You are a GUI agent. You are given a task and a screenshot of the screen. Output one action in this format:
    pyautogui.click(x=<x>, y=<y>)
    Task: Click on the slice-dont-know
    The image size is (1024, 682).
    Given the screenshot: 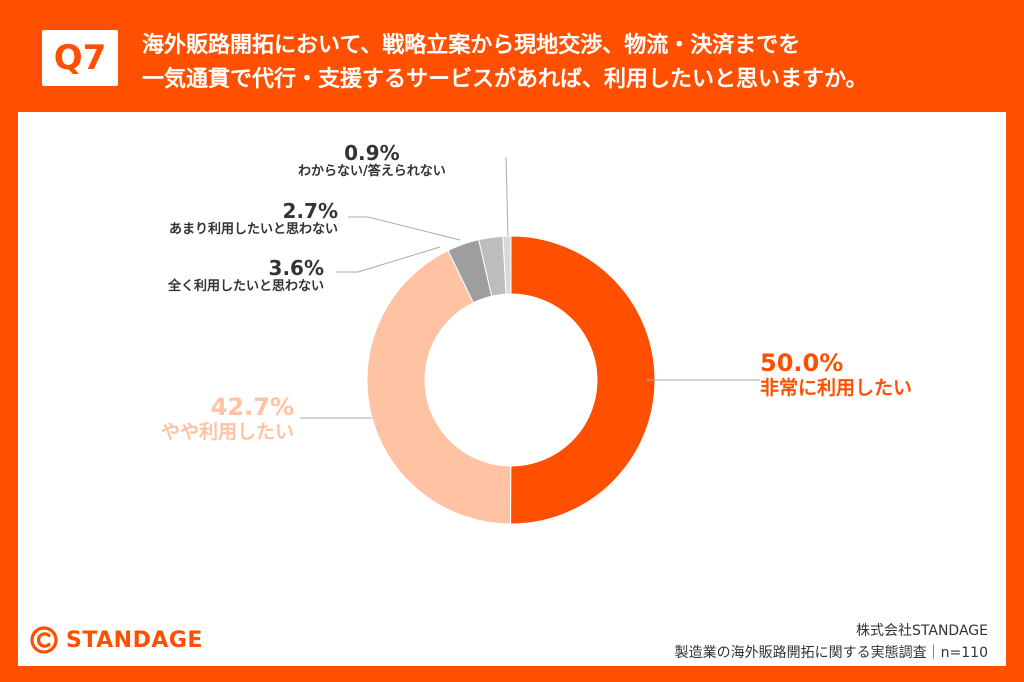 What is the action you would take?
    pyautogui.click(x=507, y=265)
    